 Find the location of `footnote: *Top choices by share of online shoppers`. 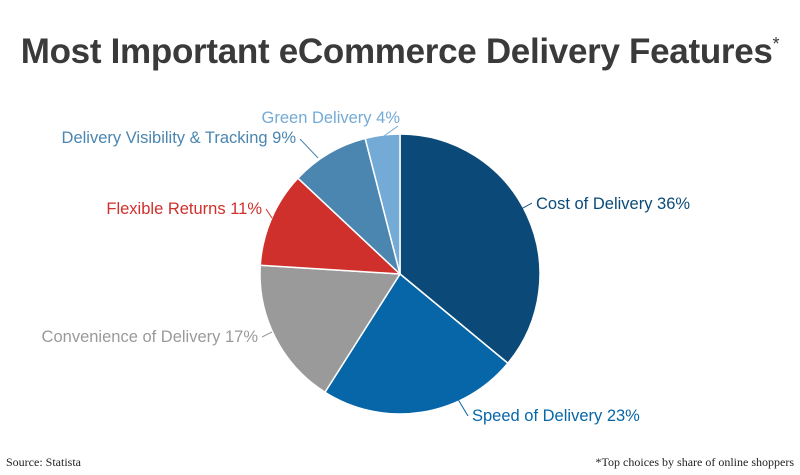

footnote: *Top choices by share of online shoppers is located at coordinates (694, 462).